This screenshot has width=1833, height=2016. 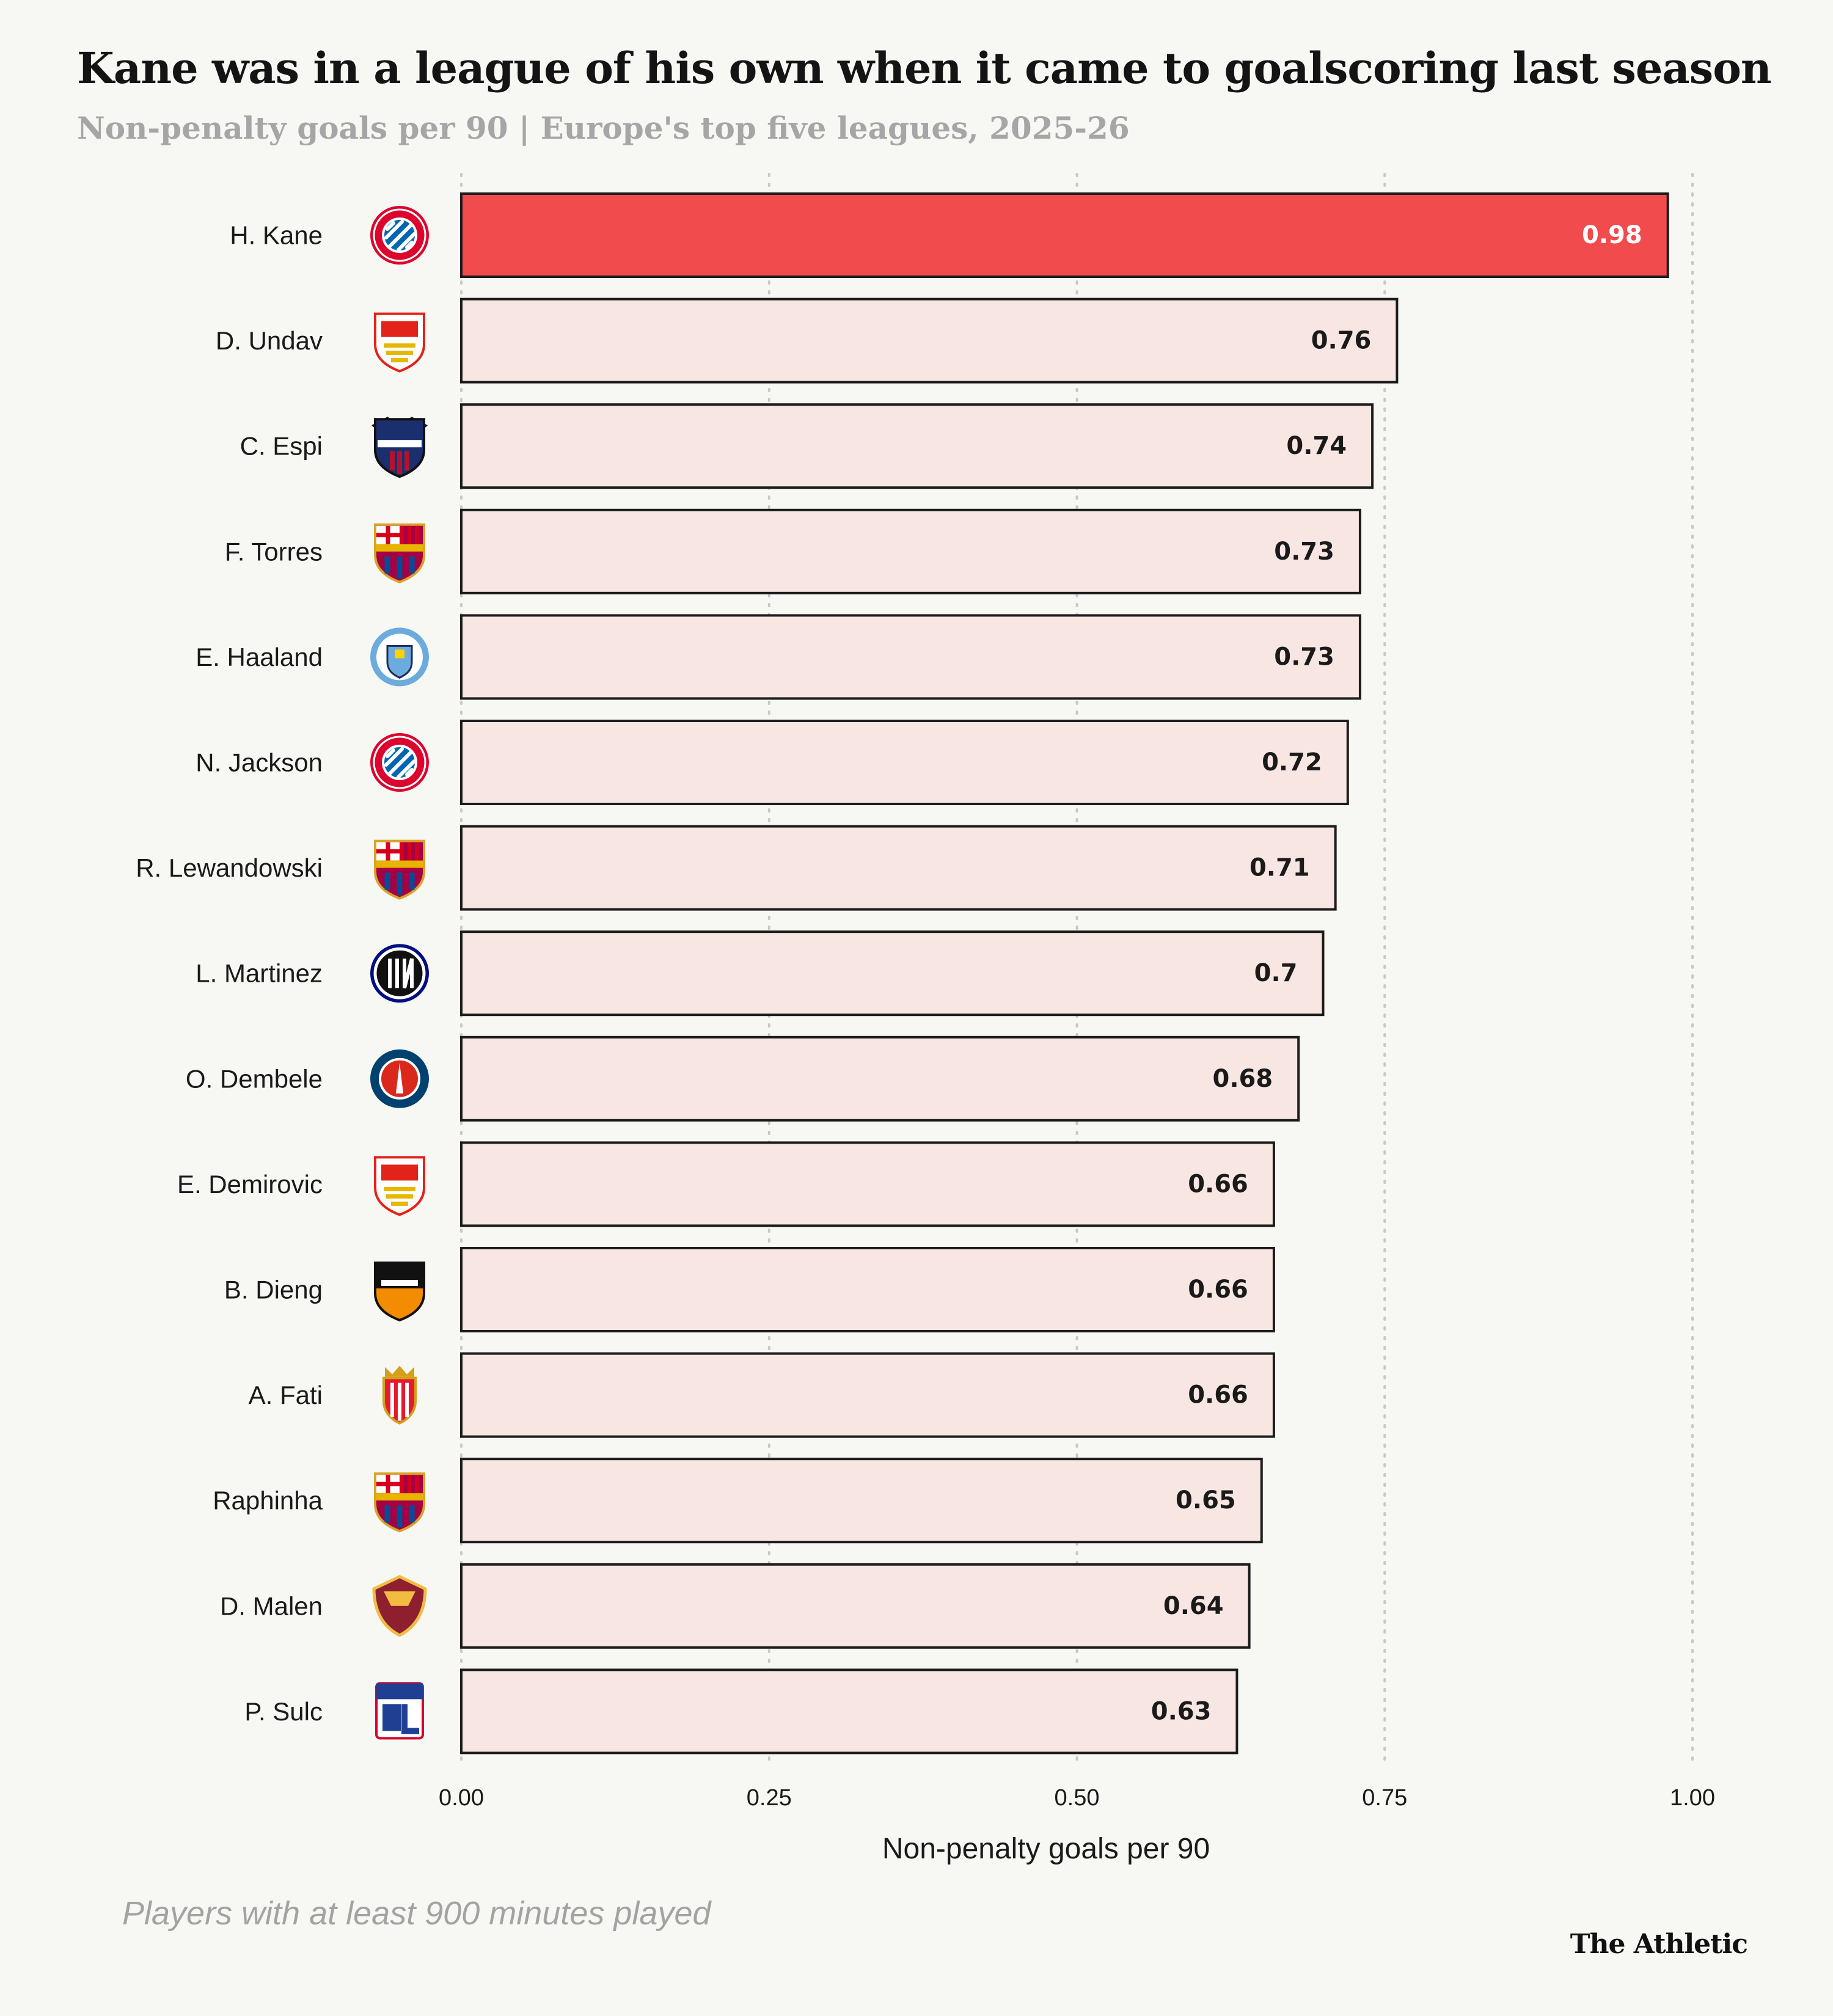 What do you see at coordinates (1193, 1606) in the screenshot?
I see `value-label: 0.64` at bounding box center [1193, 1606].